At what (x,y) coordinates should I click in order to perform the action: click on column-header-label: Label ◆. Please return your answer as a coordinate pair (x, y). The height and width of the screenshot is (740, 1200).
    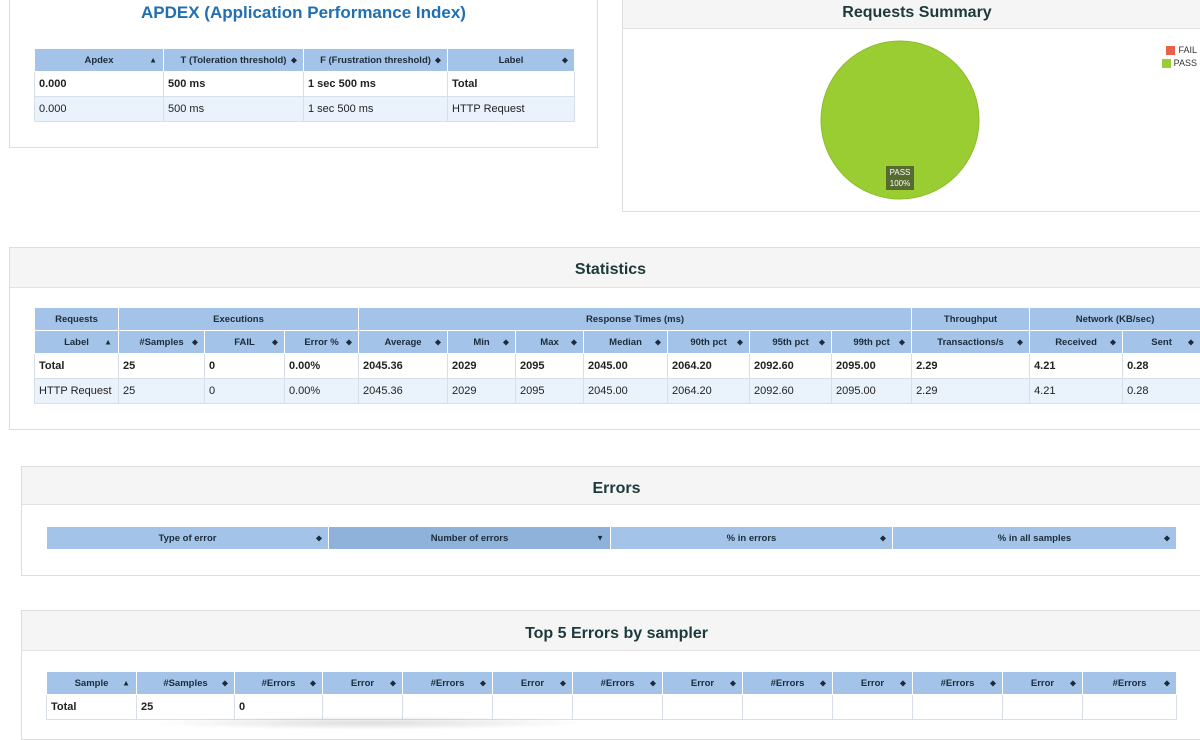
    Looking at the image, I should click on (511, 60).